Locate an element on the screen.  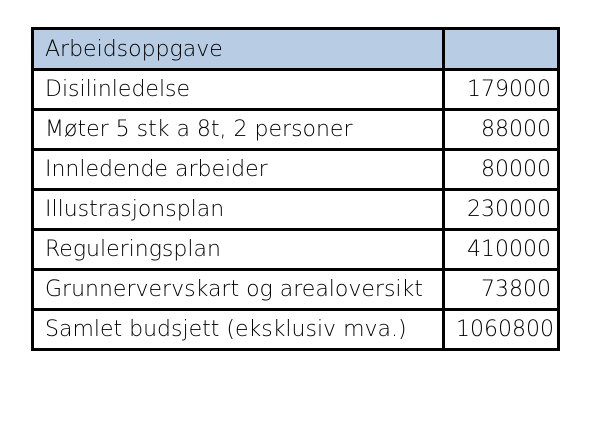
table-row: Innledende arbeider 80000 is located at coordinates (295, 170).